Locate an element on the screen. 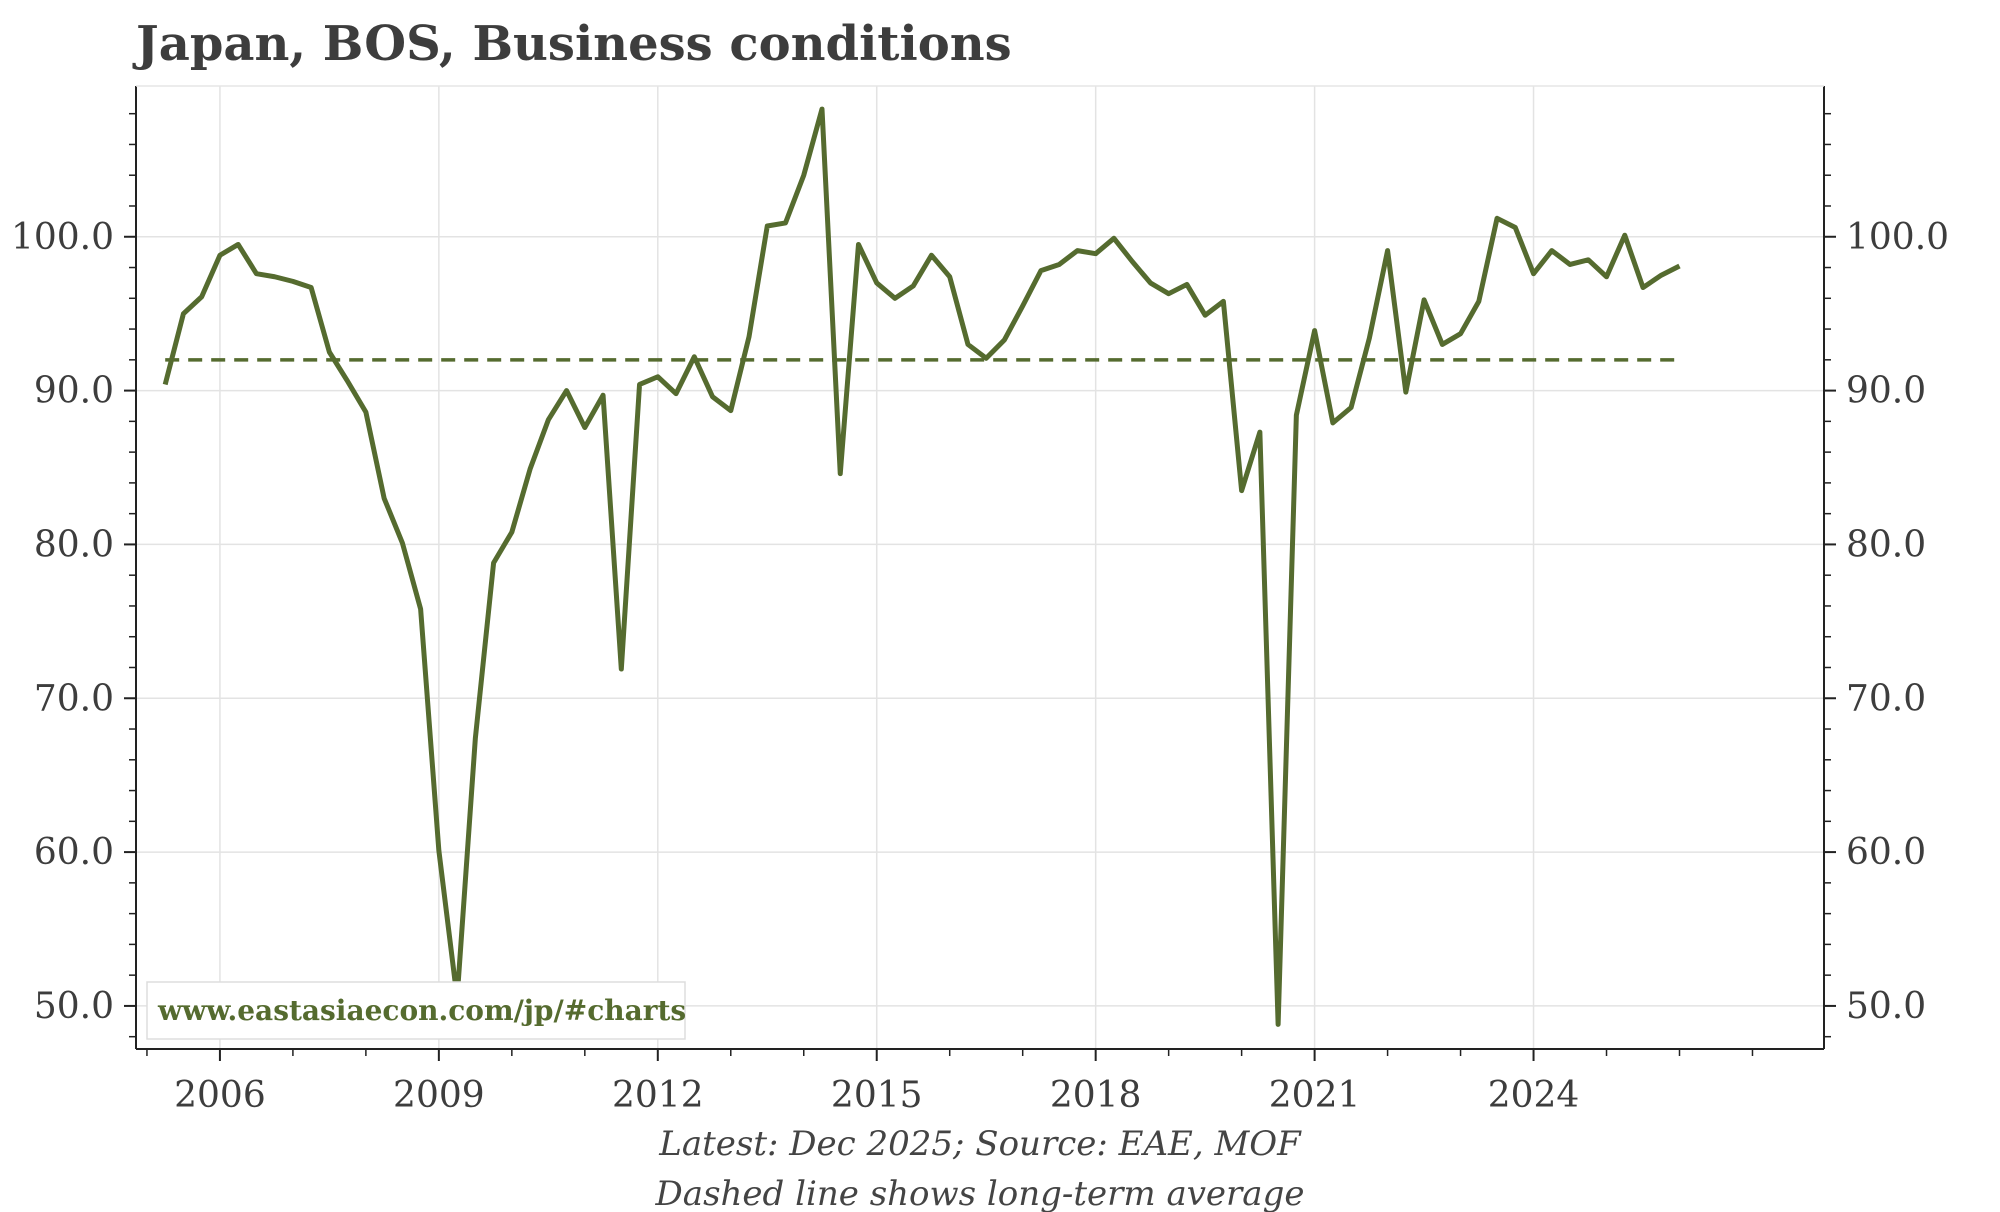  y-tick-label-right: 100.0 is located at coordinates (1897, 237).